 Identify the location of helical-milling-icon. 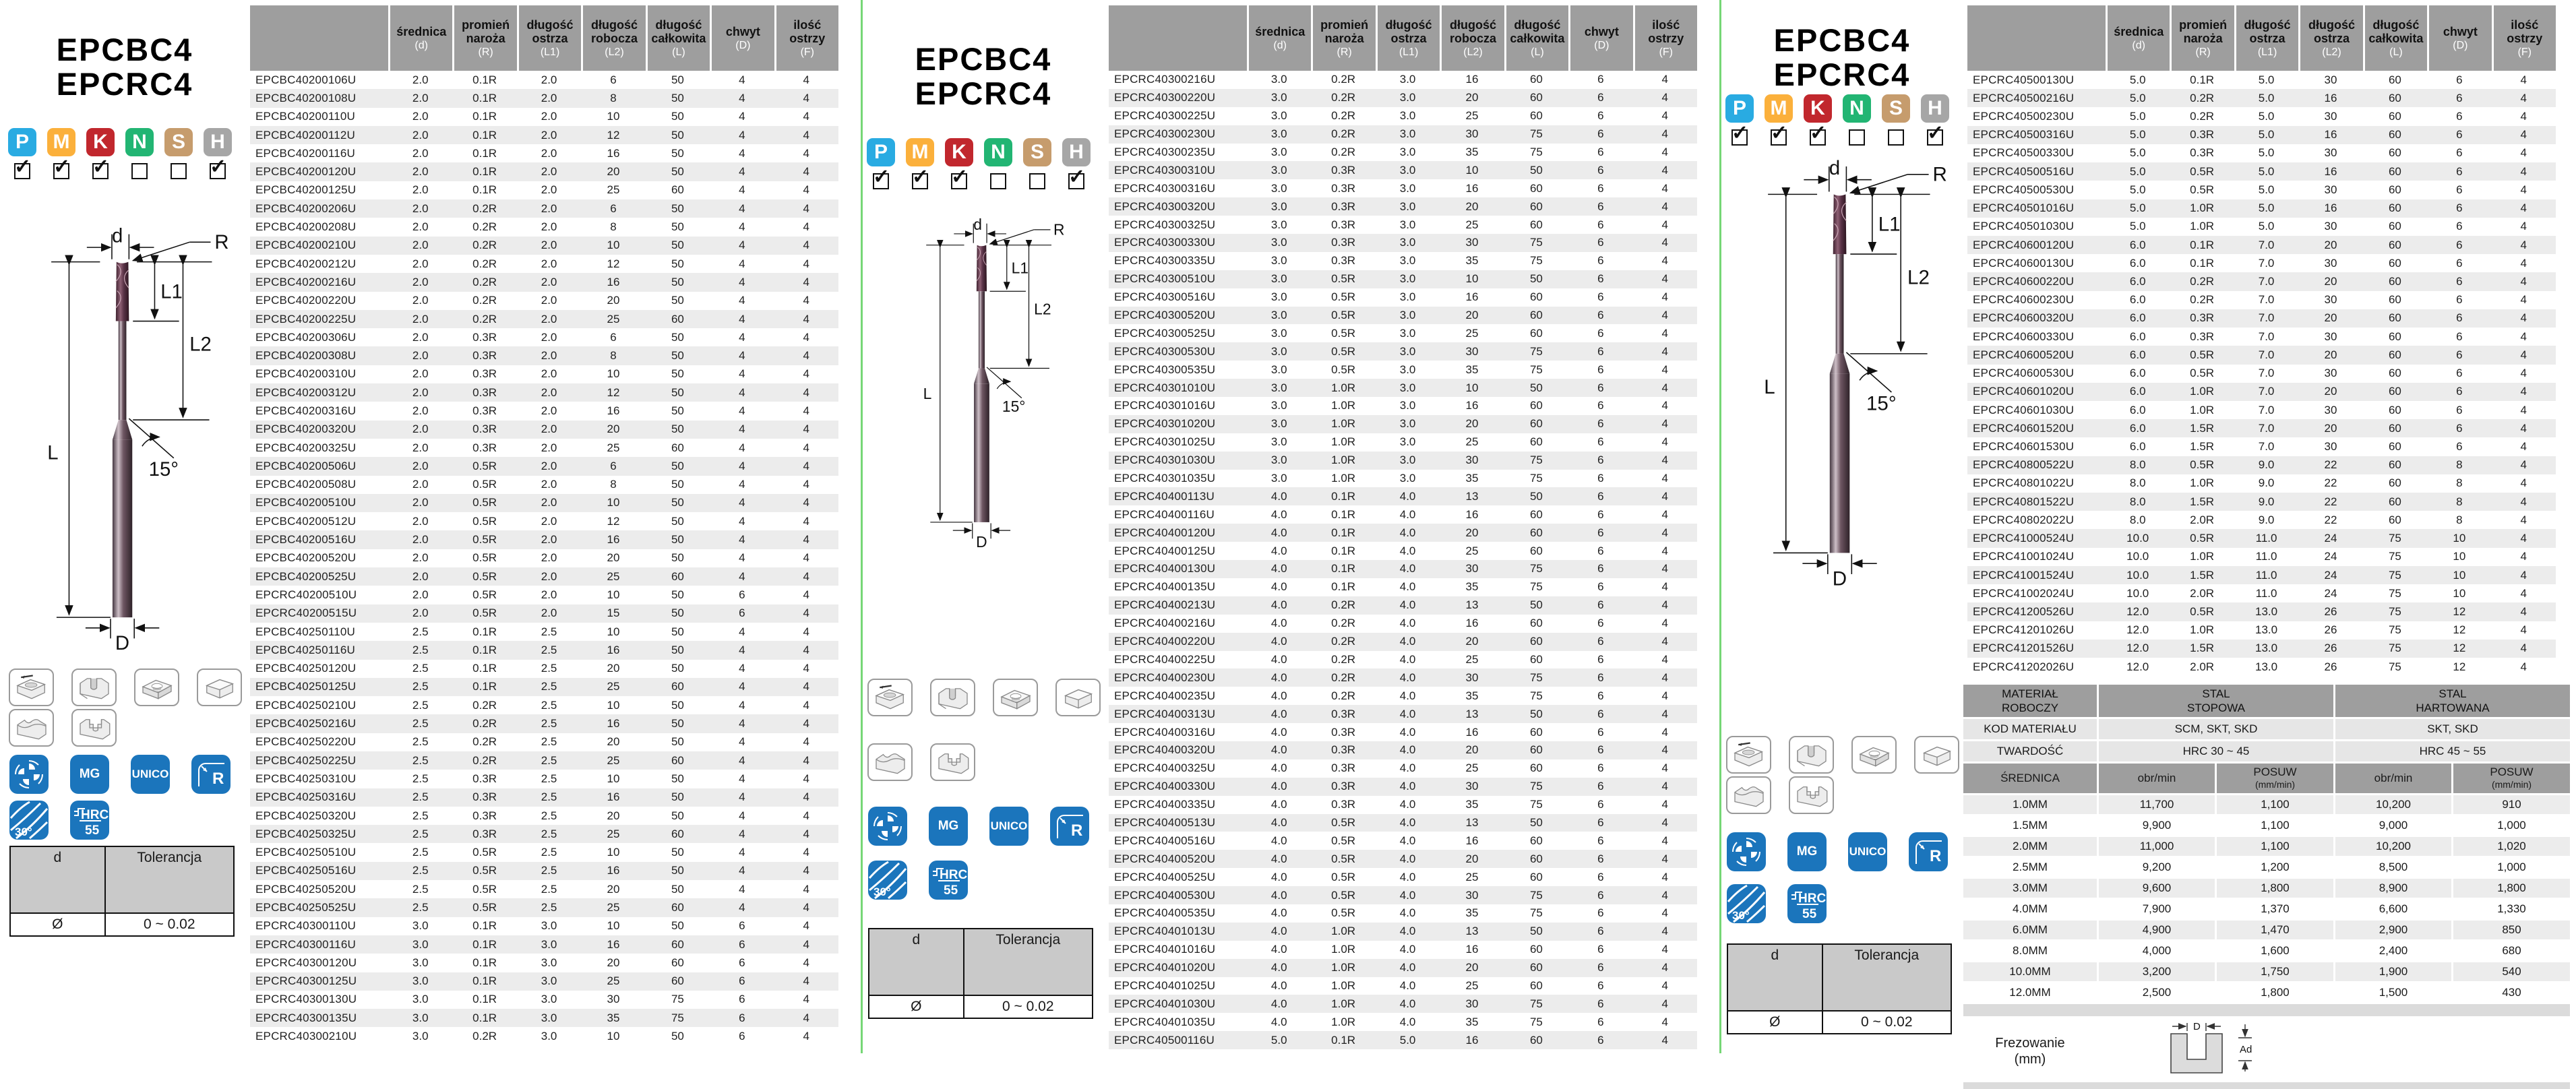
(157, 687).